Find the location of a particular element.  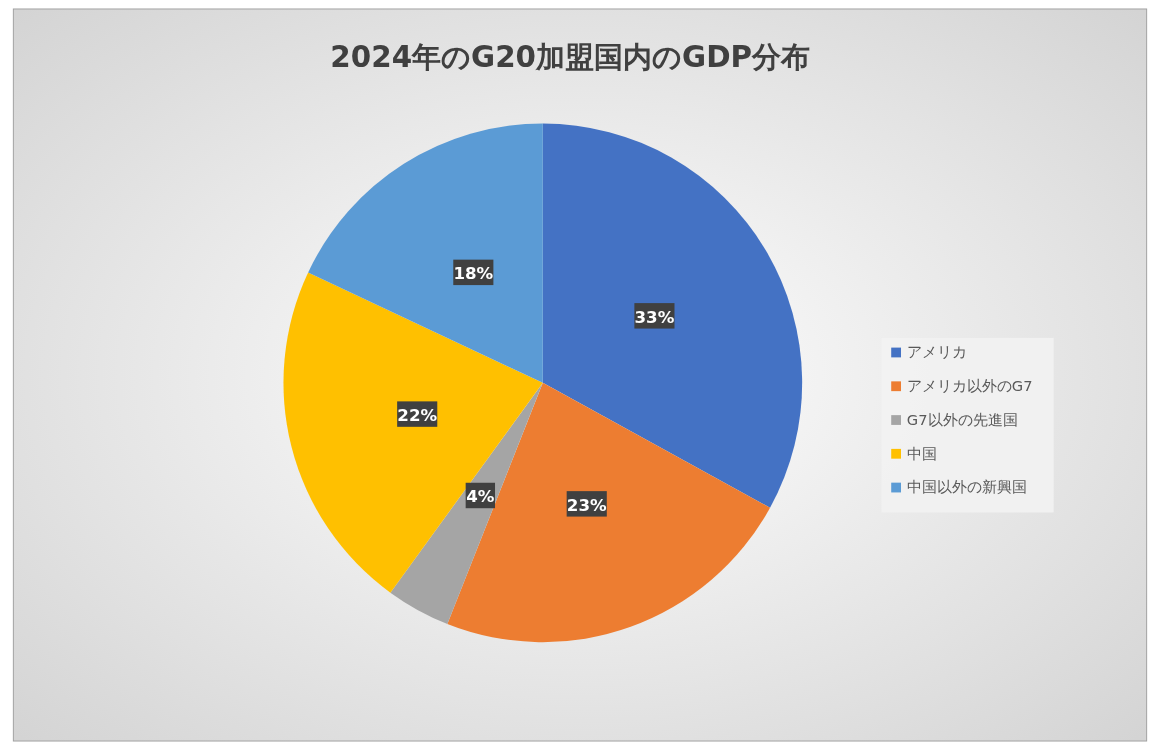

data-label: 23% is located at coordinates (586, 505).